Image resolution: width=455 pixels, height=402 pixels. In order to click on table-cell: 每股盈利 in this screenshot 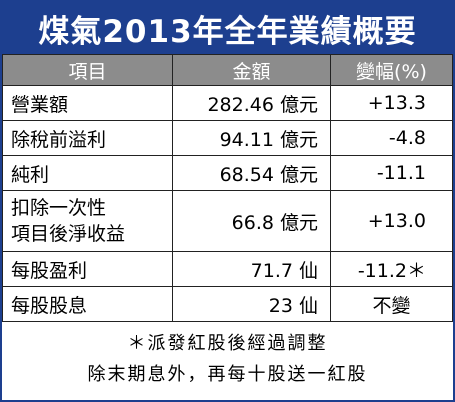, I will do `click(87, 269)`.